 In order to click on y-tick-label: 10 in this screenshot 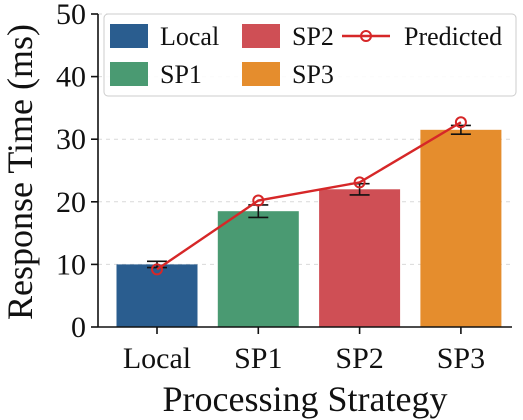, I will do `click(71, 264)`.